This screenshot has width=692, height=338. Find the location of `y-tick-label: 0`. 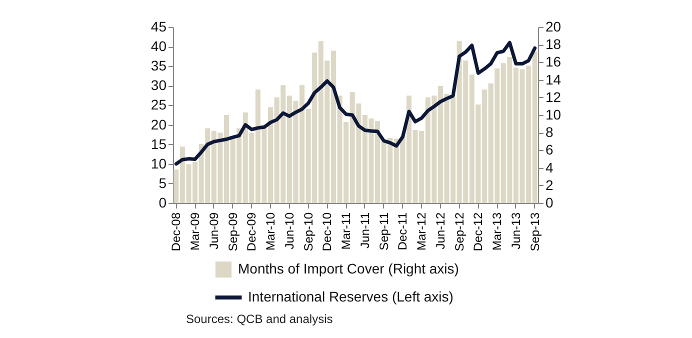

y-tick-label: 0 is located at coordinates (162, 202).